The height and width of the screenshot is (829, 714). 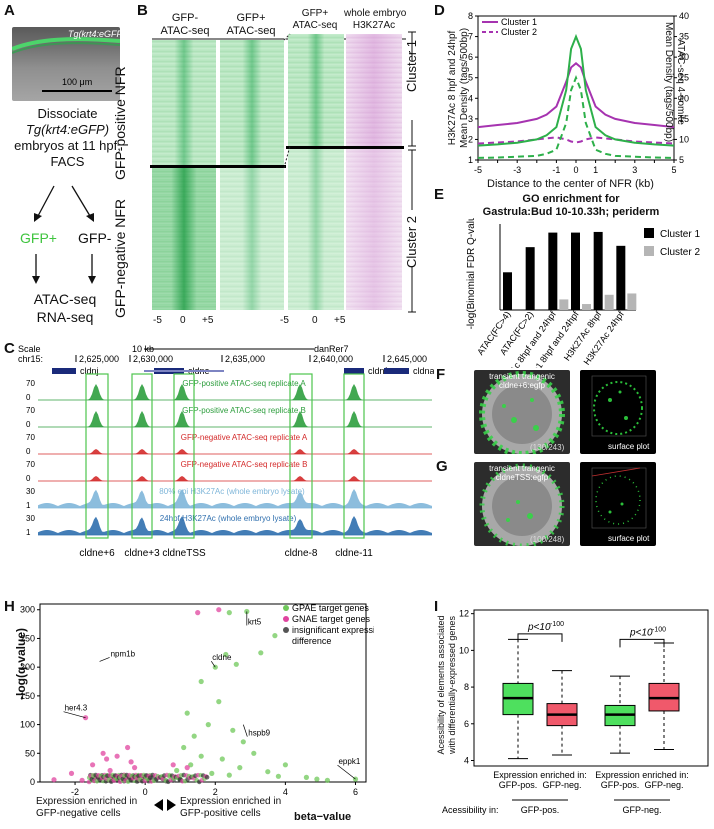 I want to click on y-tick-label: 300, so click(x=27, y=610).